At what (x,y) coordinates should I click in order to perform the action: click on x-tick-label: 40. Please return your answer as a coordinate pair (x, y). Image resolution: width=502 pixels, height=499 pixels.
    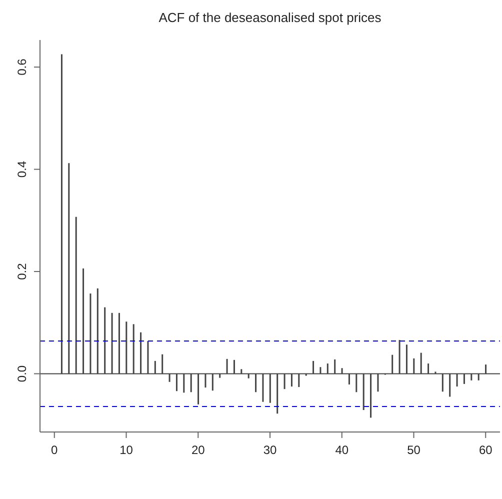
    Looking at the image, I should click on (342, 450).